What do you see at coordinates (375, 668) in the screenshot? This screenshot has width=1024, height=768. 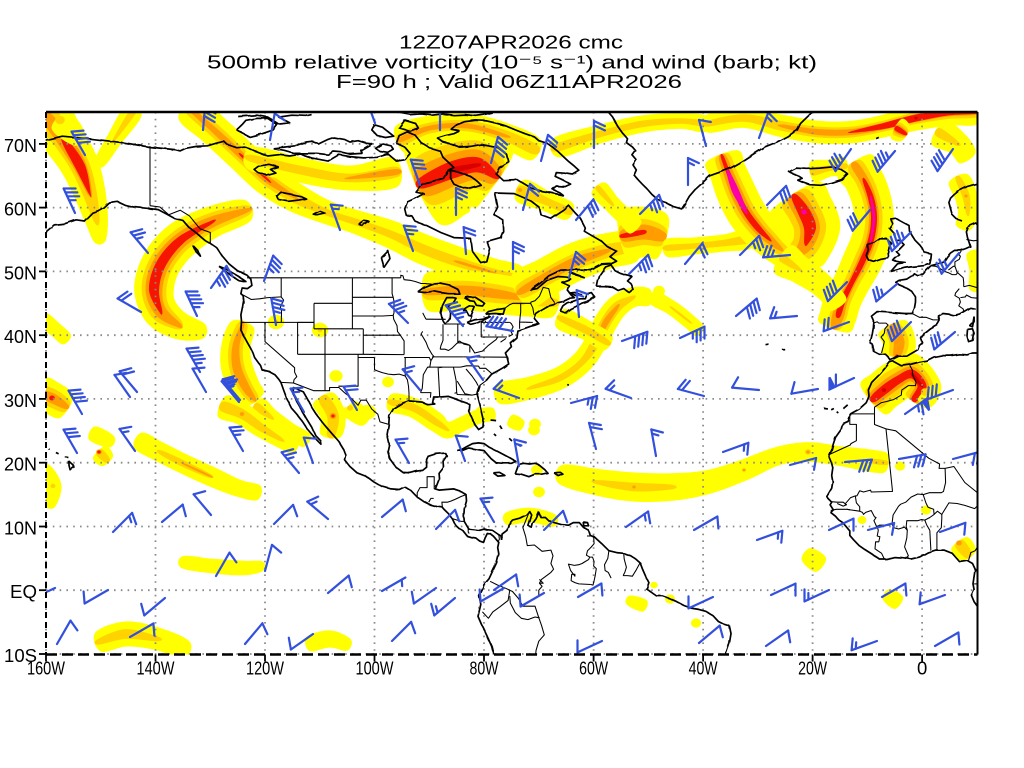 I see `svg-text: 100W` at bounding box center [375, 668].